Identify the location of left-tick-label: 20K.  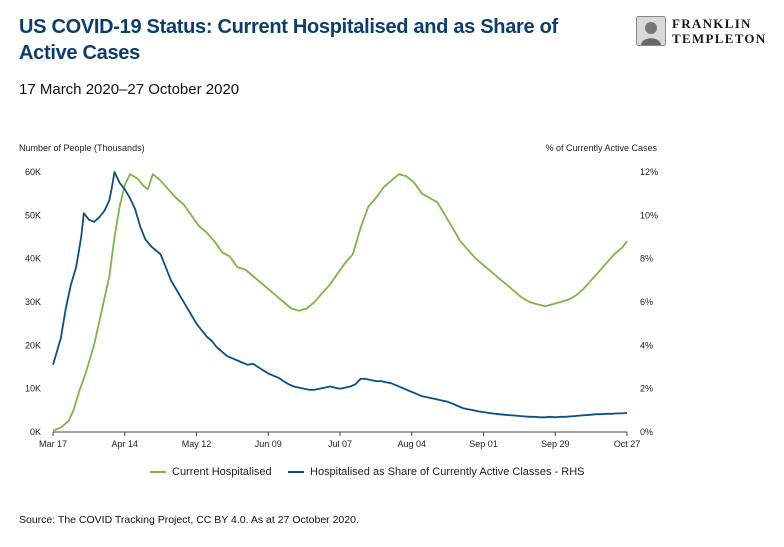
(33, 345).